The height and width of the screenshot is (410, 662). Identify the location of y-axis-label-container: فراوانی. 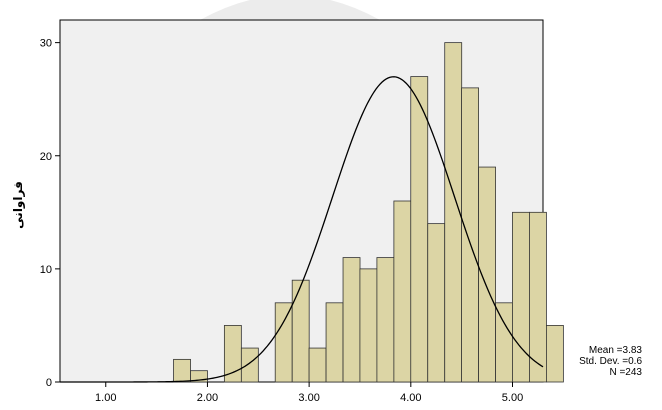
(18, 205).